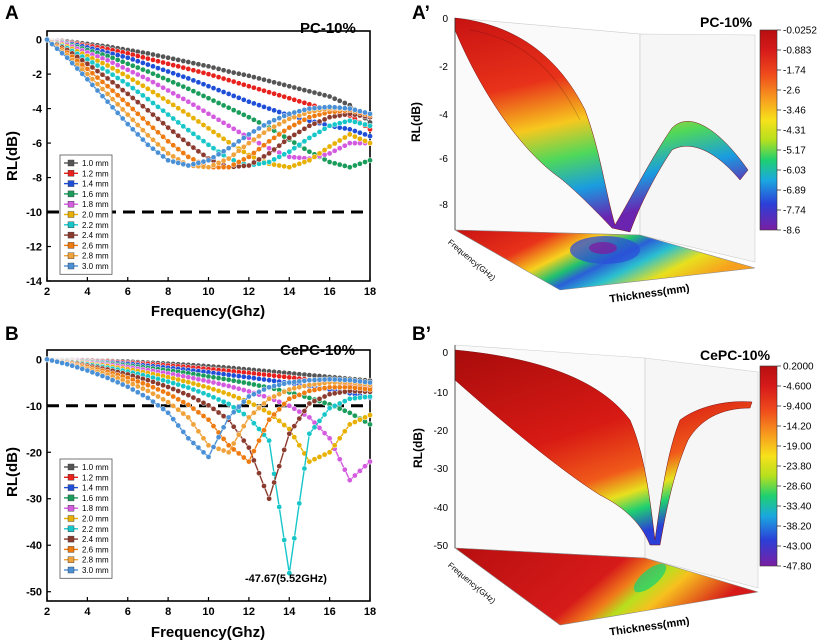 This screenshot has height=644, width=830. I want to click on colorbar-tick-label: -33.40, so click(797, 507).